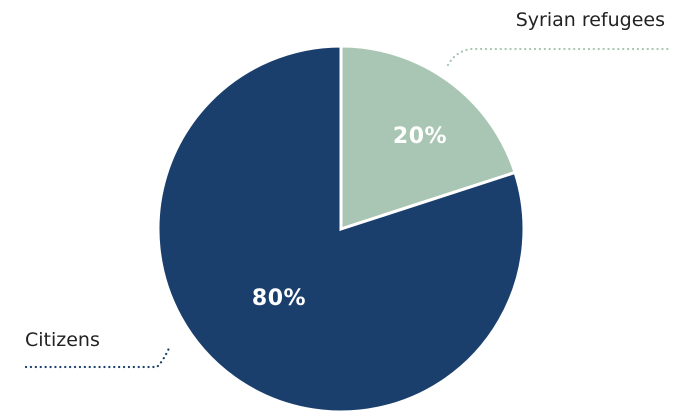 The height and width of the screenshot is (411, 679). Describe the element at coordinates (98, 356) in the screenshot. I see `leader-line-citizens` at that location.